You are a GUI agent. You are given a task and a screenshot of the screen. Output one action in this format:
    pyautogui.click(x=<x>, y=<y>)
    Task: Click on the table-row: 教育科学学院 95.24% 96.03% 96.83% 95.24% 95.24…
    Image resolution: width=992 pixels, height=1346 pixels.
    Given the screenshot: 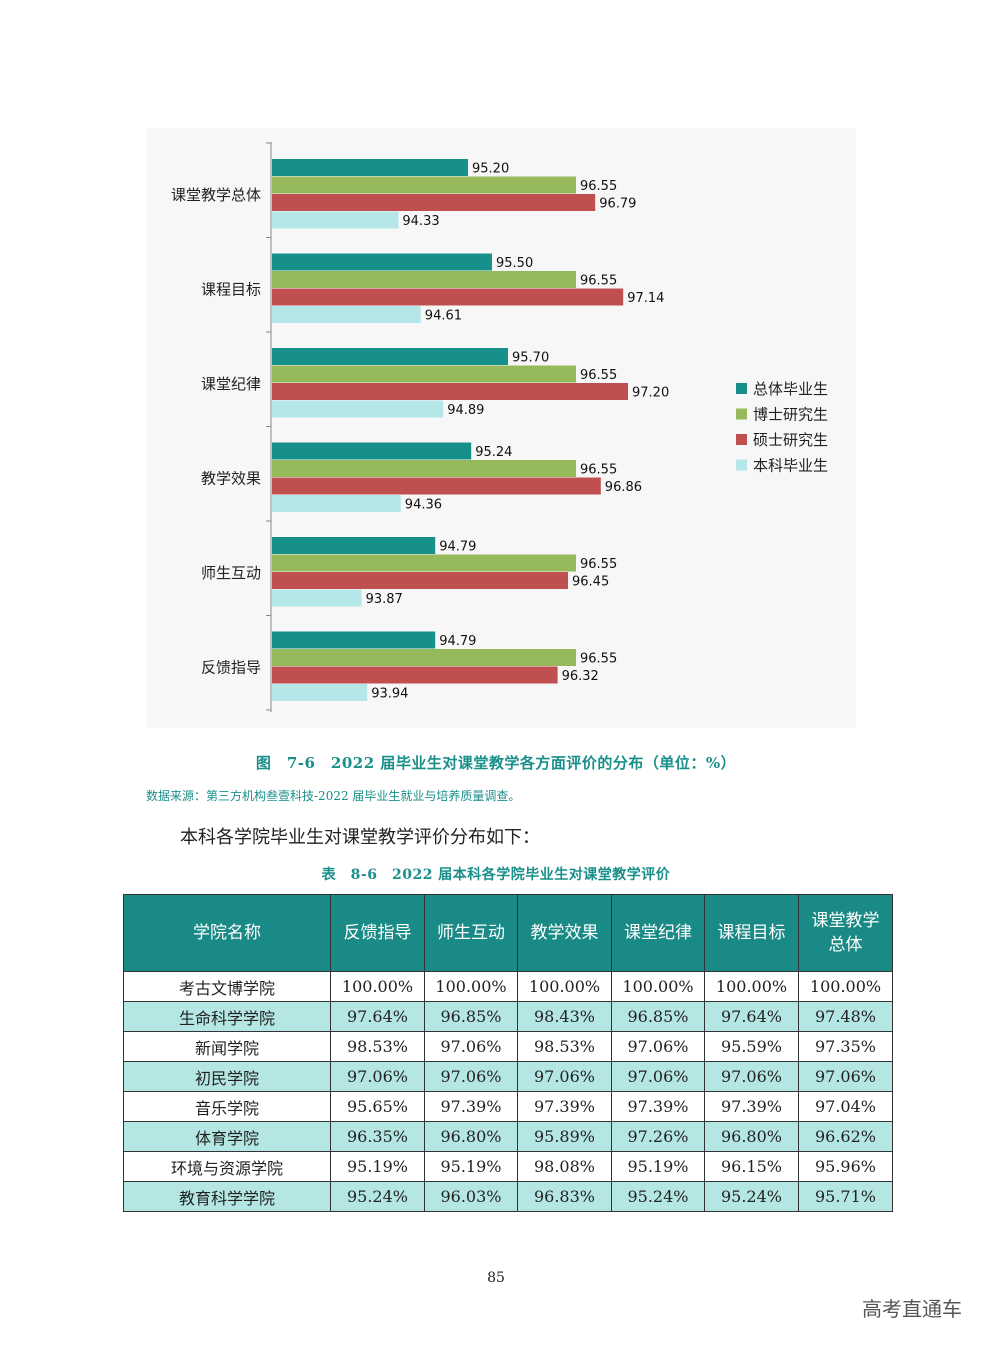 What is the action you would take?
    pyautogui.click(x=508, y=1196)
    